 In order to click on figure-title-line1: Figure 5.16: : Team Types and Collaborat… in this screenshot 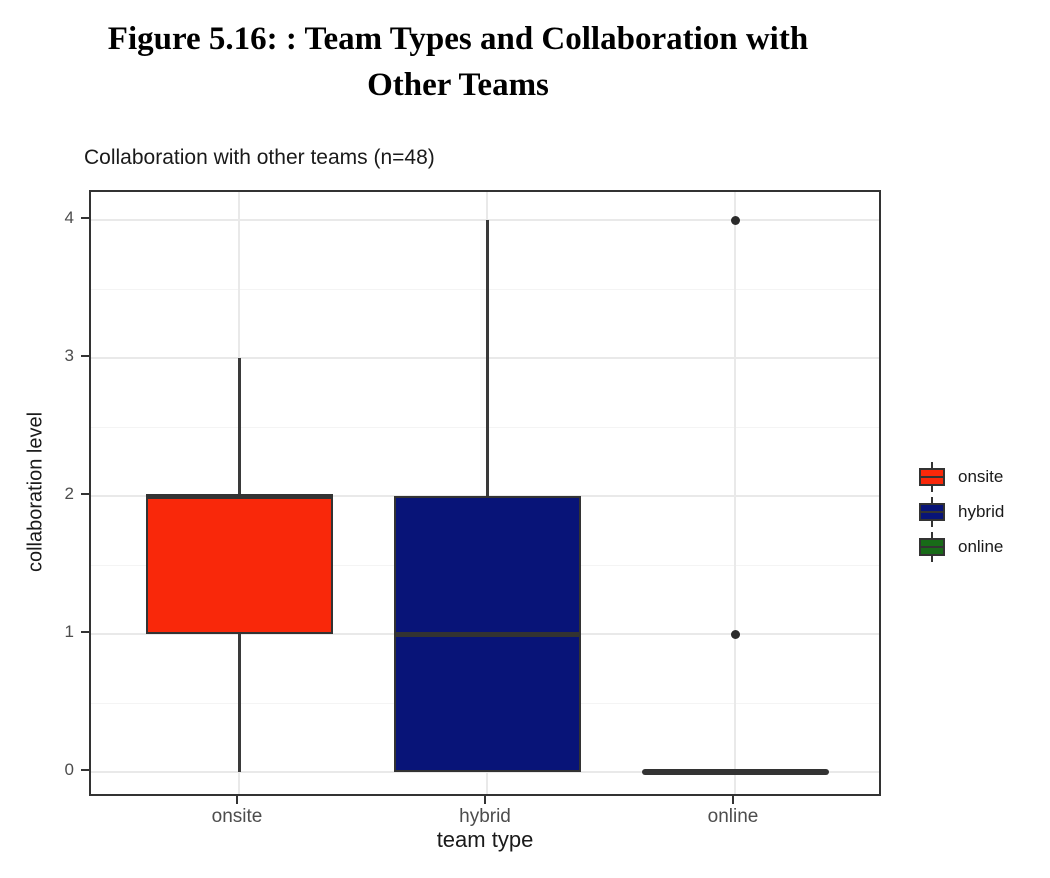, I will do `click(458, 39)`.